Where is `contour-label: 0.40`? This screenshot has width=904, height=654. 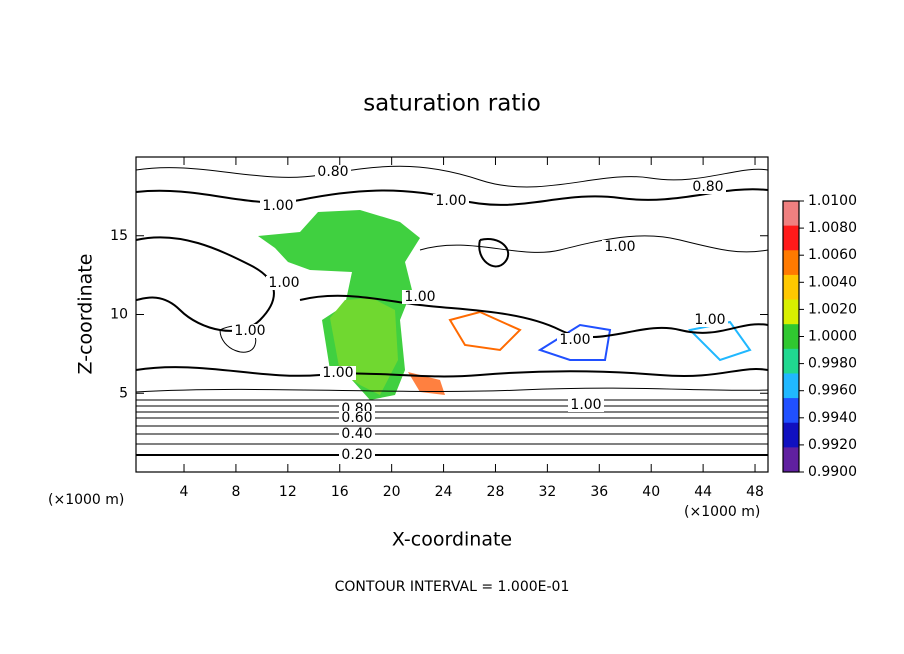 contour-label: 0.40 is located at coordinates (356, 434).